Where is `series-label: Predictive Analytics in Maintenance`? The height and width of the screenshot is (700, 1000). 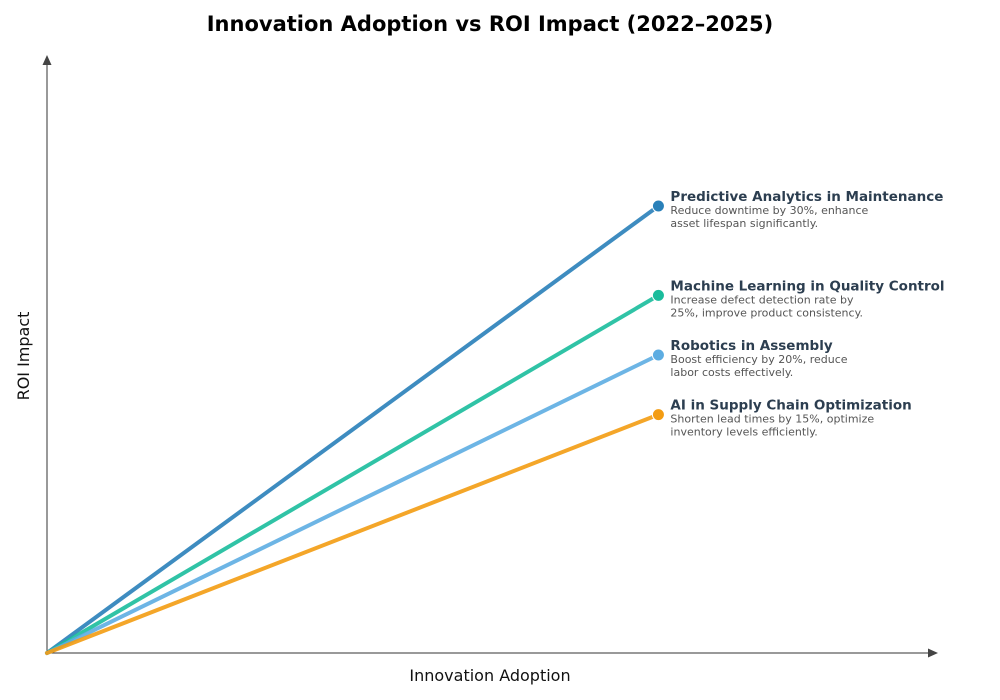 series-label: Predictive Analytics in Maintenance is located at coordinates (806, 197).